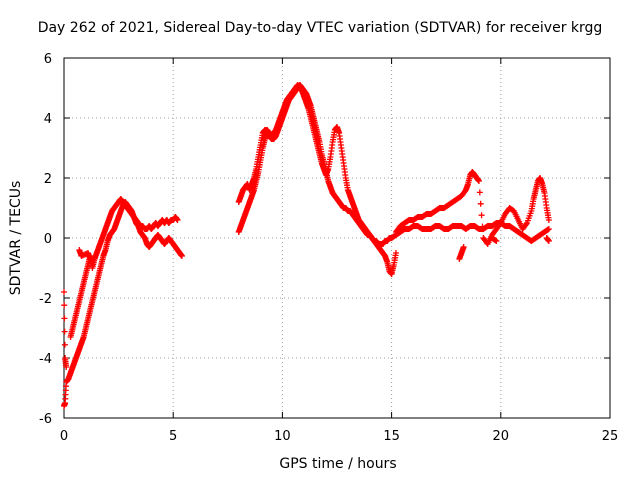  What do you see at coordinates (45, 359) in the screenshot?
I see `y-tick-label: -4` at bounding box center [45, 359].